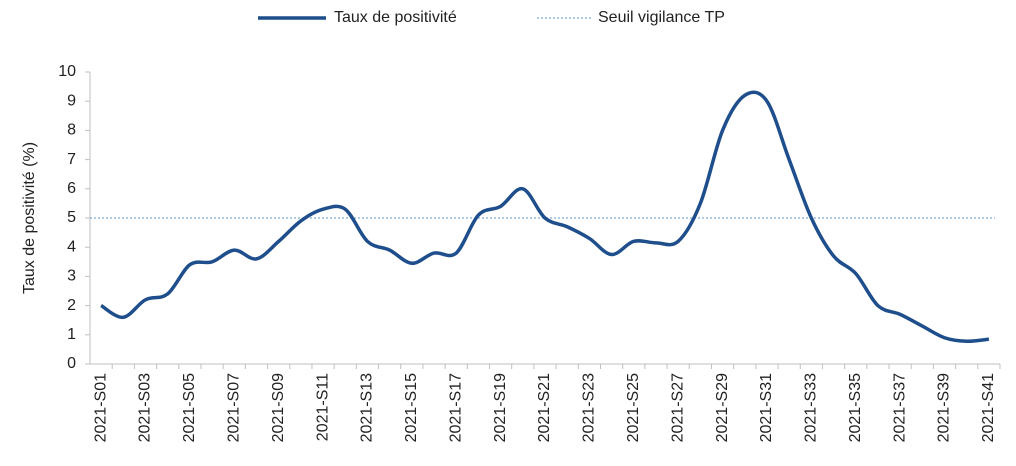 This screenshot has height=466, width=1016. What do you see at coordinates (233, 407) in the screenshot?
I see `x-tick-label: 2021-S07` at bounding box center [233, 407].